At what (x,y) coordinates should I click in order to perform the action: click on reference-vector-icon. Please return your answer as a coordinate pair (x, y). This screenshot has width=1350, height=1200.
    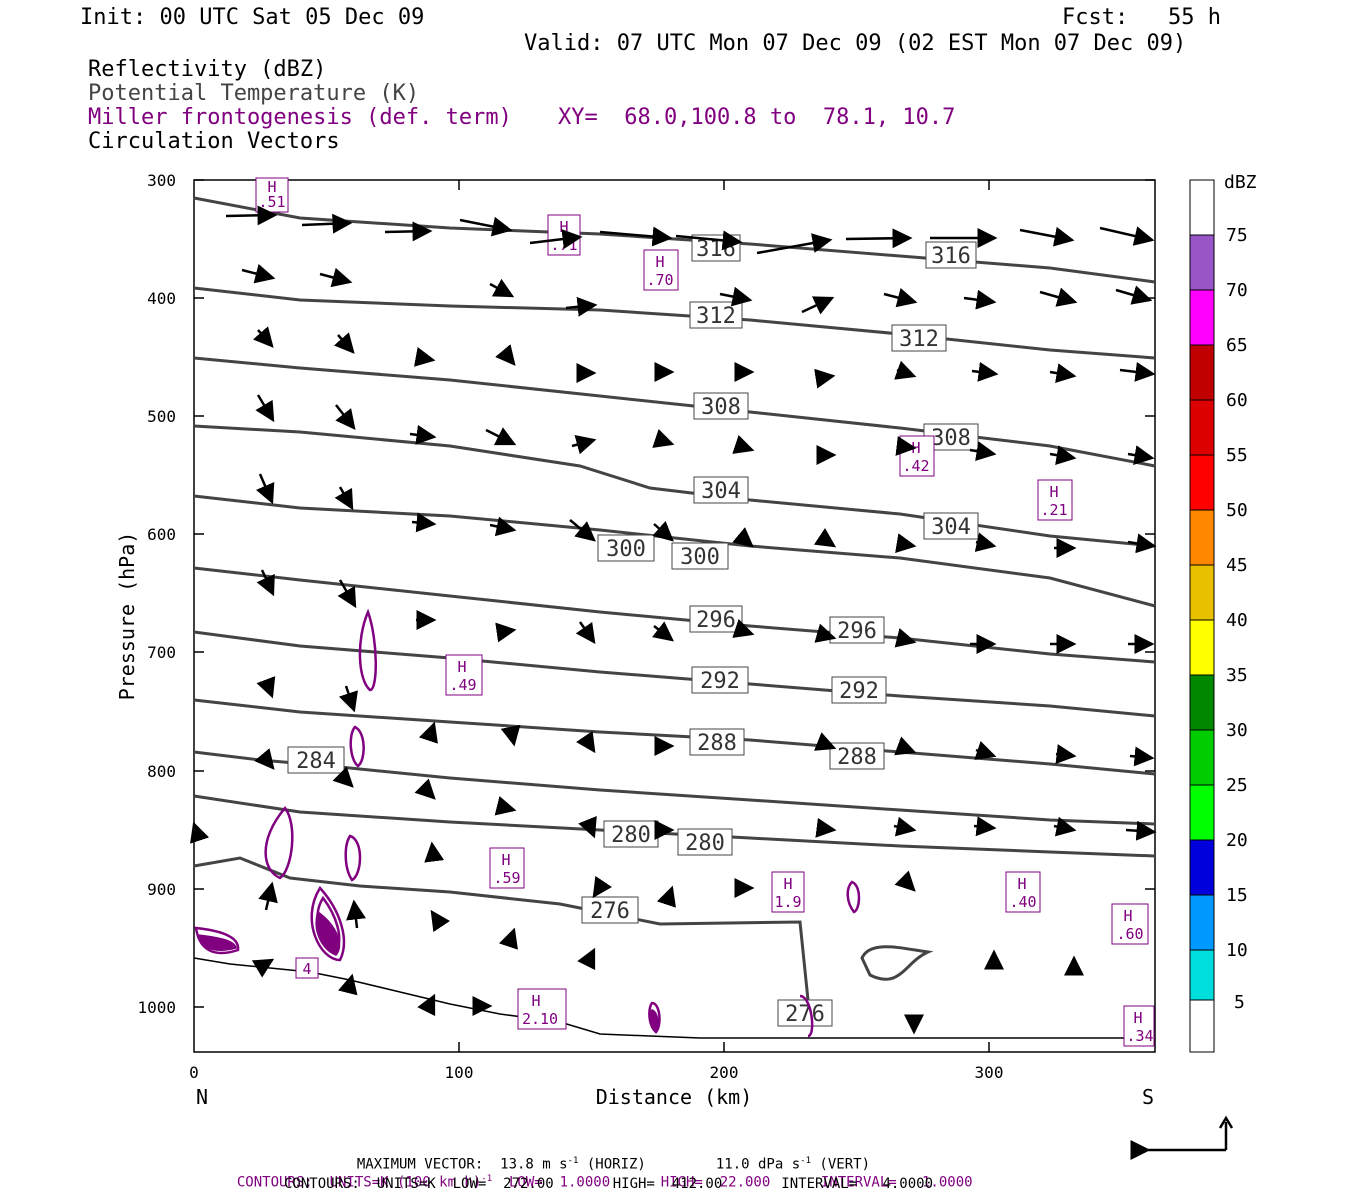
    Looking at the image, I should click on (1182, 1137).